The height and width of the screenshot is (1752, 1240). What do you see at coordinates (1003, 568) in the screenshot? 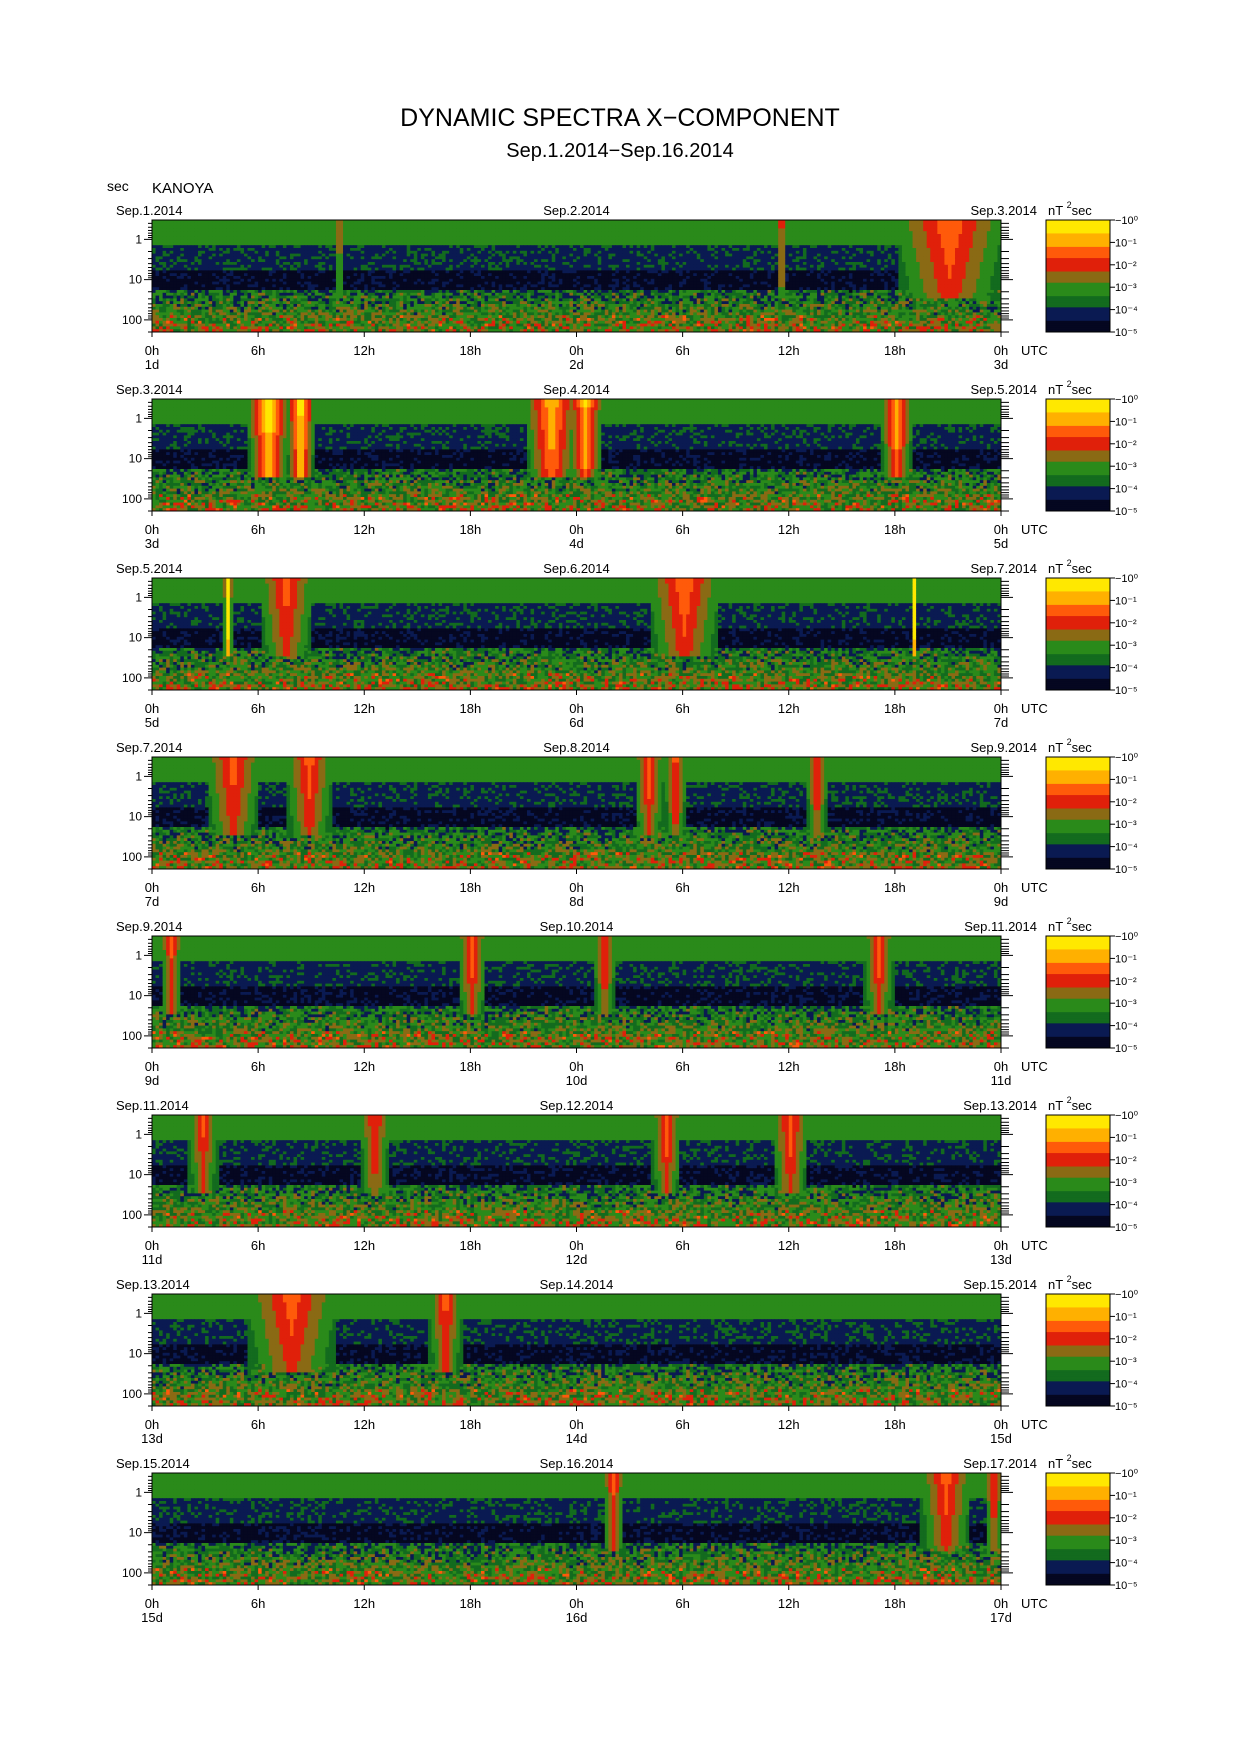
I see `panel-end-date: Sep.7.2014` at bounding box center [1003, 568].